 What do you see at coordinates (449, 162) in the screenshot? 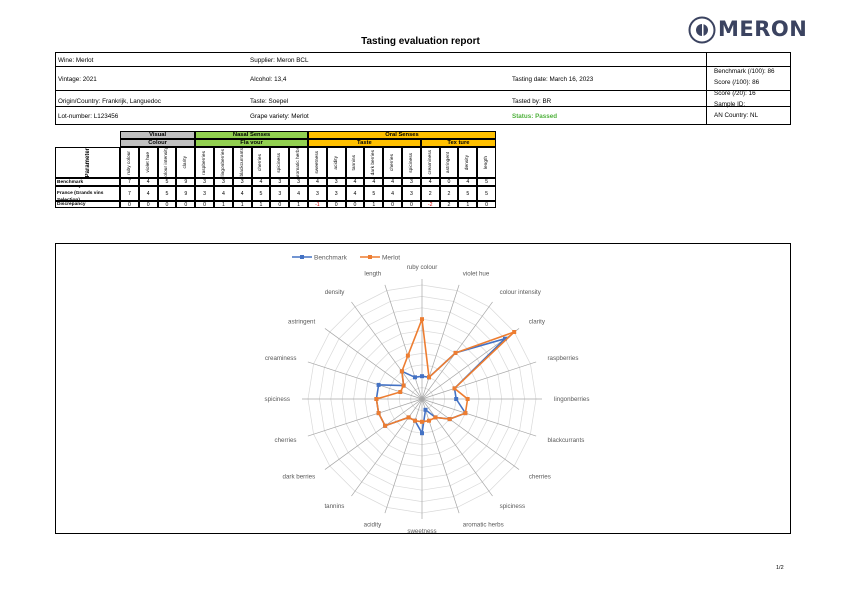
I see `column-header-label: astringent` at bounding box center [449, 162].